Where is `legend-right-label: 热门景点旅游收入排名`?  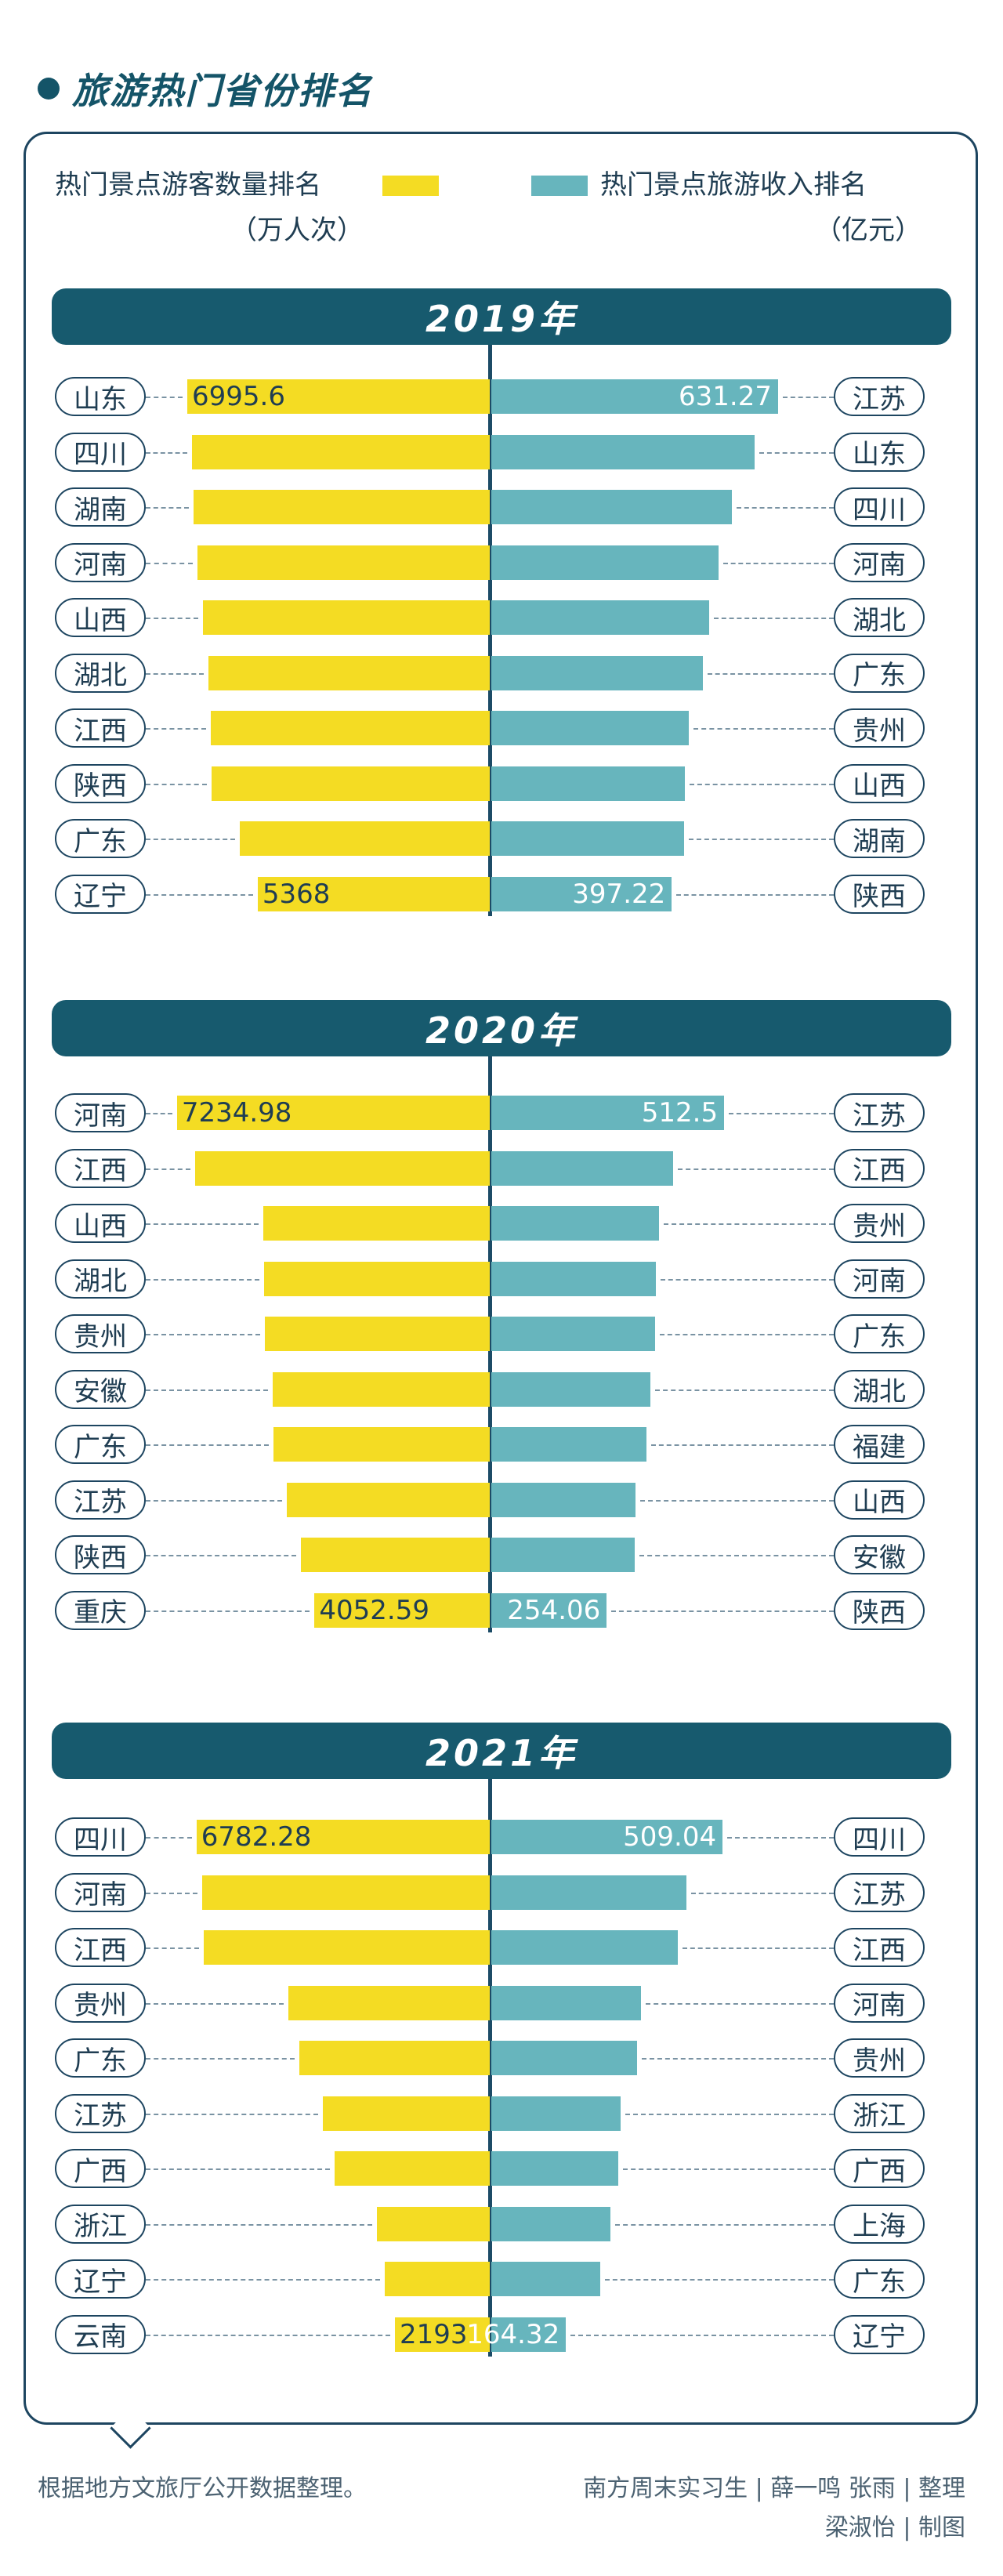
legend-right-label: 热门景点旅游收入排名 is located at coordinates (733, 185).